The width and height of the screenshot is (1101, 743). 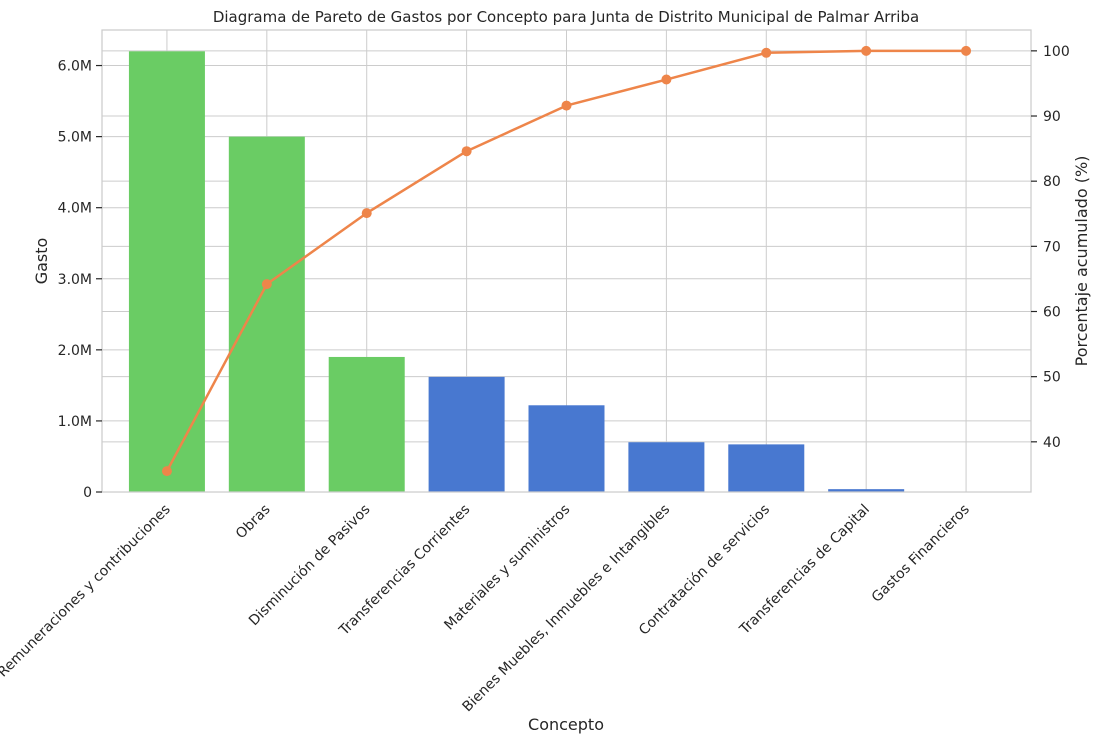 I want to click on y-axis-ticks: 0 1.0M 2.0M 3.0M 4.0M 5.0M 6.0M, so click(x=80, y=280).